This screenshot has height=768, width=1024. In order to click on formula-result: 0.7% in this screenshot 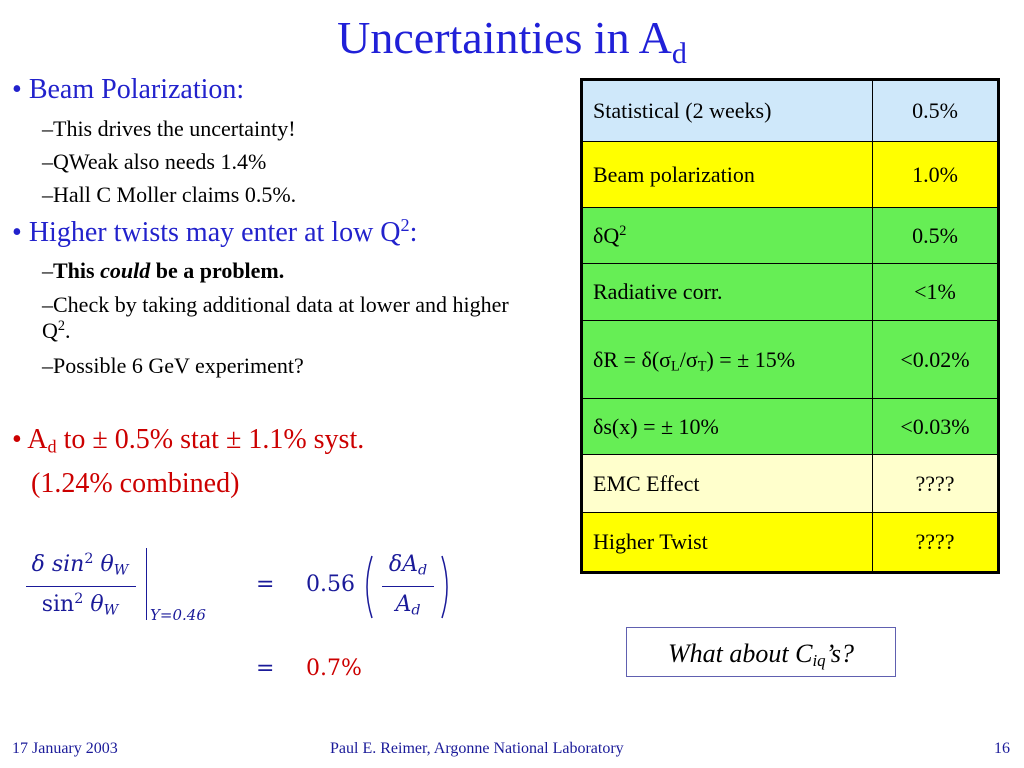, I will do `click(334, 668)`.